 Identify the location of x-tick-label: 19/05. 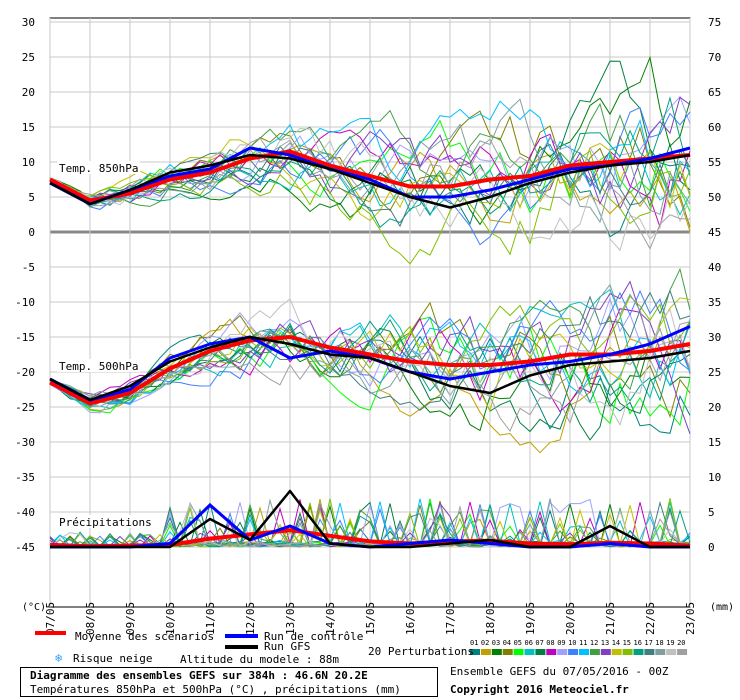
(530, 618).